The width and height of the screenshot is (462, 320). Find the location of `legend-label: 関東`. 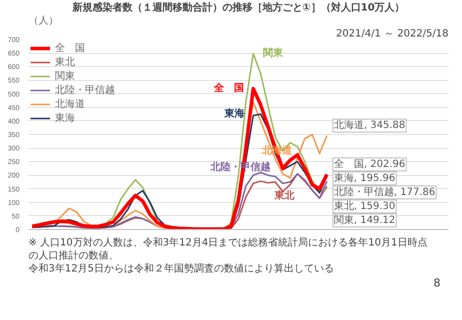

legend-label: 関東 is located at coordinates (65, 76).